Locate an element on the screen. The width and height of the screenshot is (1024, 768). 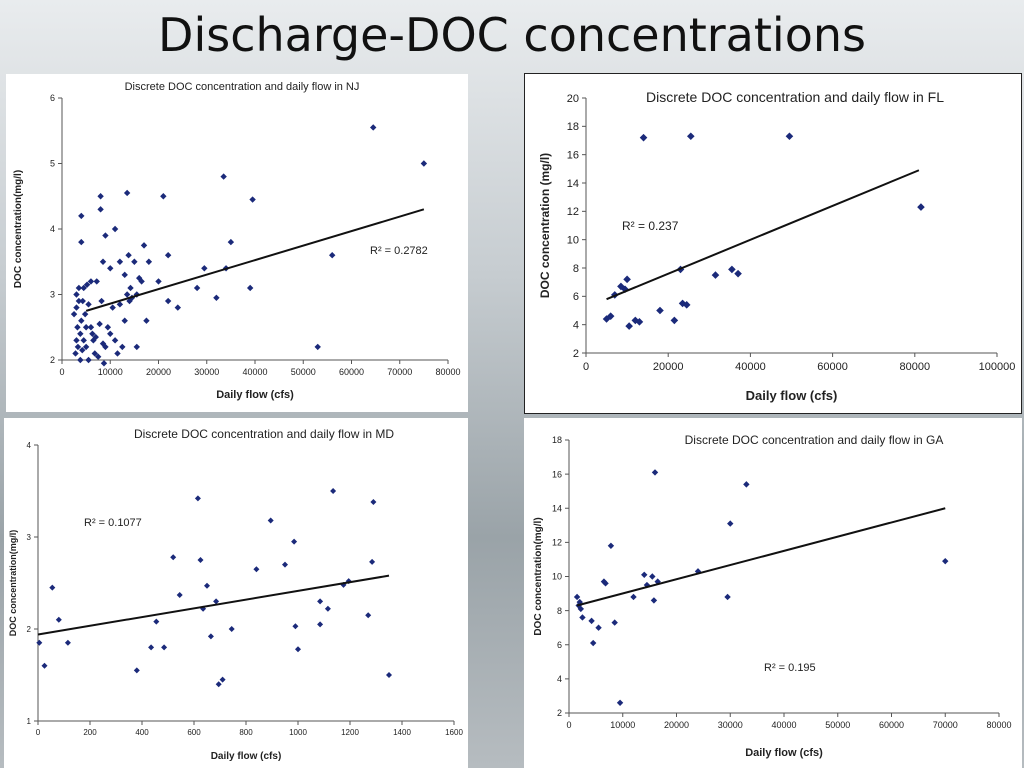
slide-title: Discharge-DOC concentrations is located at coordinates (512, 35).